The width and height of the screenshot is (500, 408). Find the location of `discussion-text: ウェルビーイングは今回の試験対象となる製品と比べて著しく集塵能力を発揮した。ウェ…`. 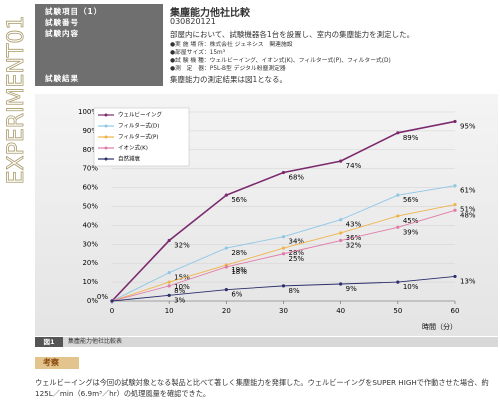

discussion-text: ウェルビーイングは今回の試験対象となる製品と比べて著しく集塵能力を発揮した。ウェ… is located at coordinates (262, 388).